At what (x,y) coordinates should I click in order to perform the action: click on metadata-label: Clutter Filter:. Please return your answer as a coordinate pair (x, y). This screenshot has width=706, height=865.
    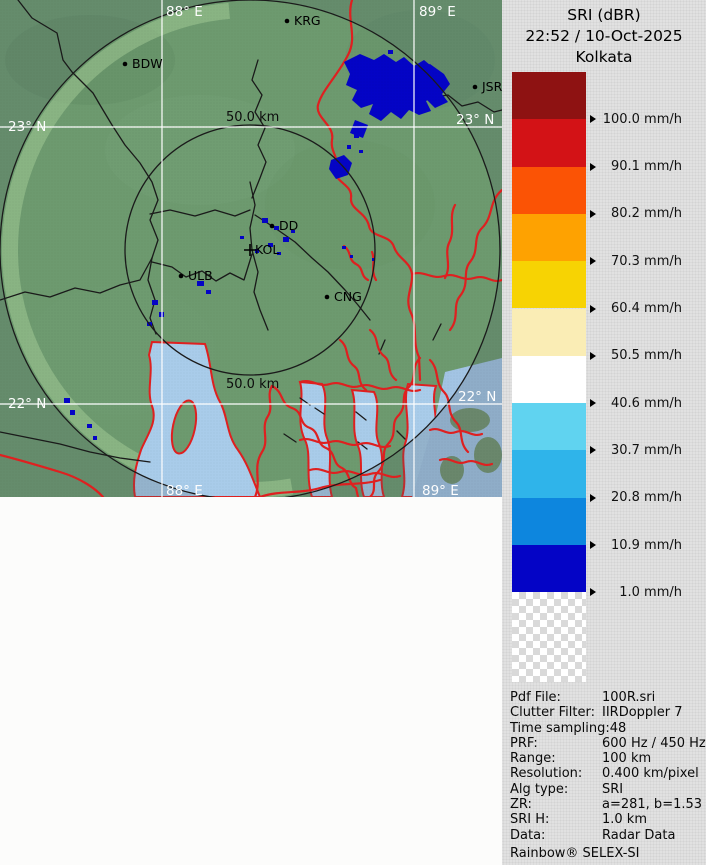
    Looking at the image, I should click on (552, 713).